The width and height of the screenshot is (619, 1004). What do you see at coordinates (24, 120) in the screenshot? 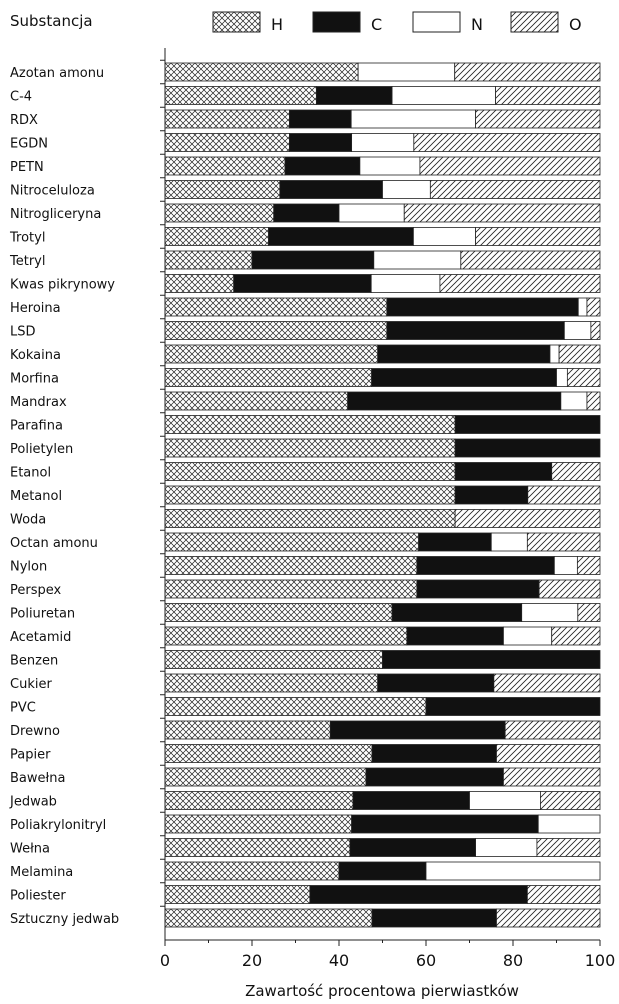
I see `category-label: RDX` at bounding box center [24, 120].